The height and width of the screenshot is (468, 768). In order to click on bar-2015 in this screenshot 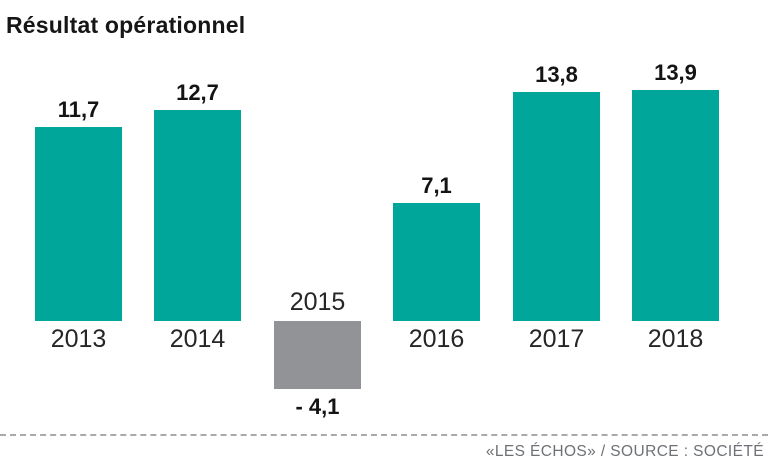, I will do `click(317, 355)`.